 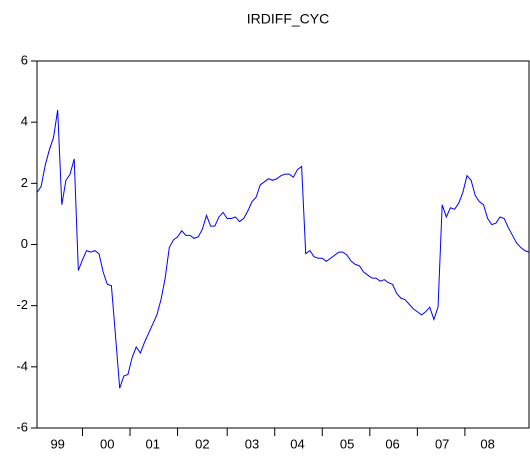 I want to click on y-tick-label: -6, so click(x=22, y=426).